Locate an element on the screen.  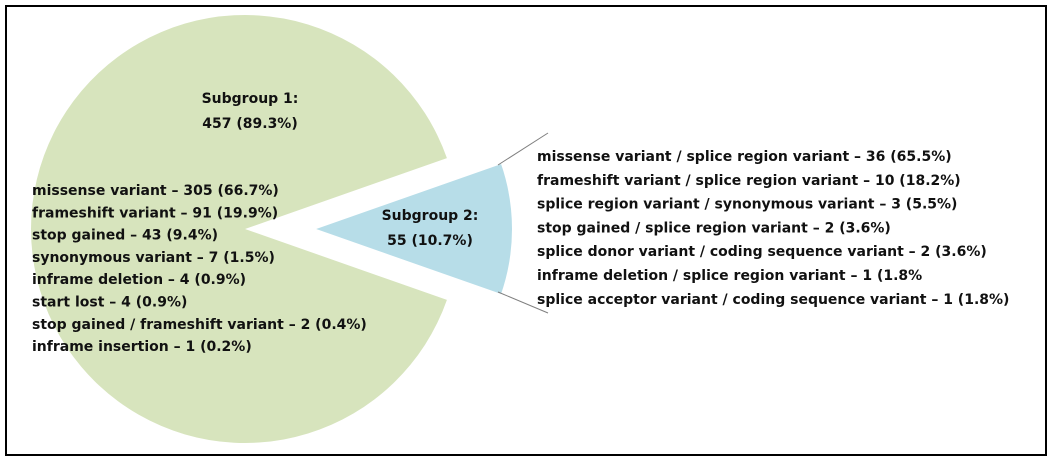
annotation: start lost – 4 (0.9%) is located at coordinates (109, 303).